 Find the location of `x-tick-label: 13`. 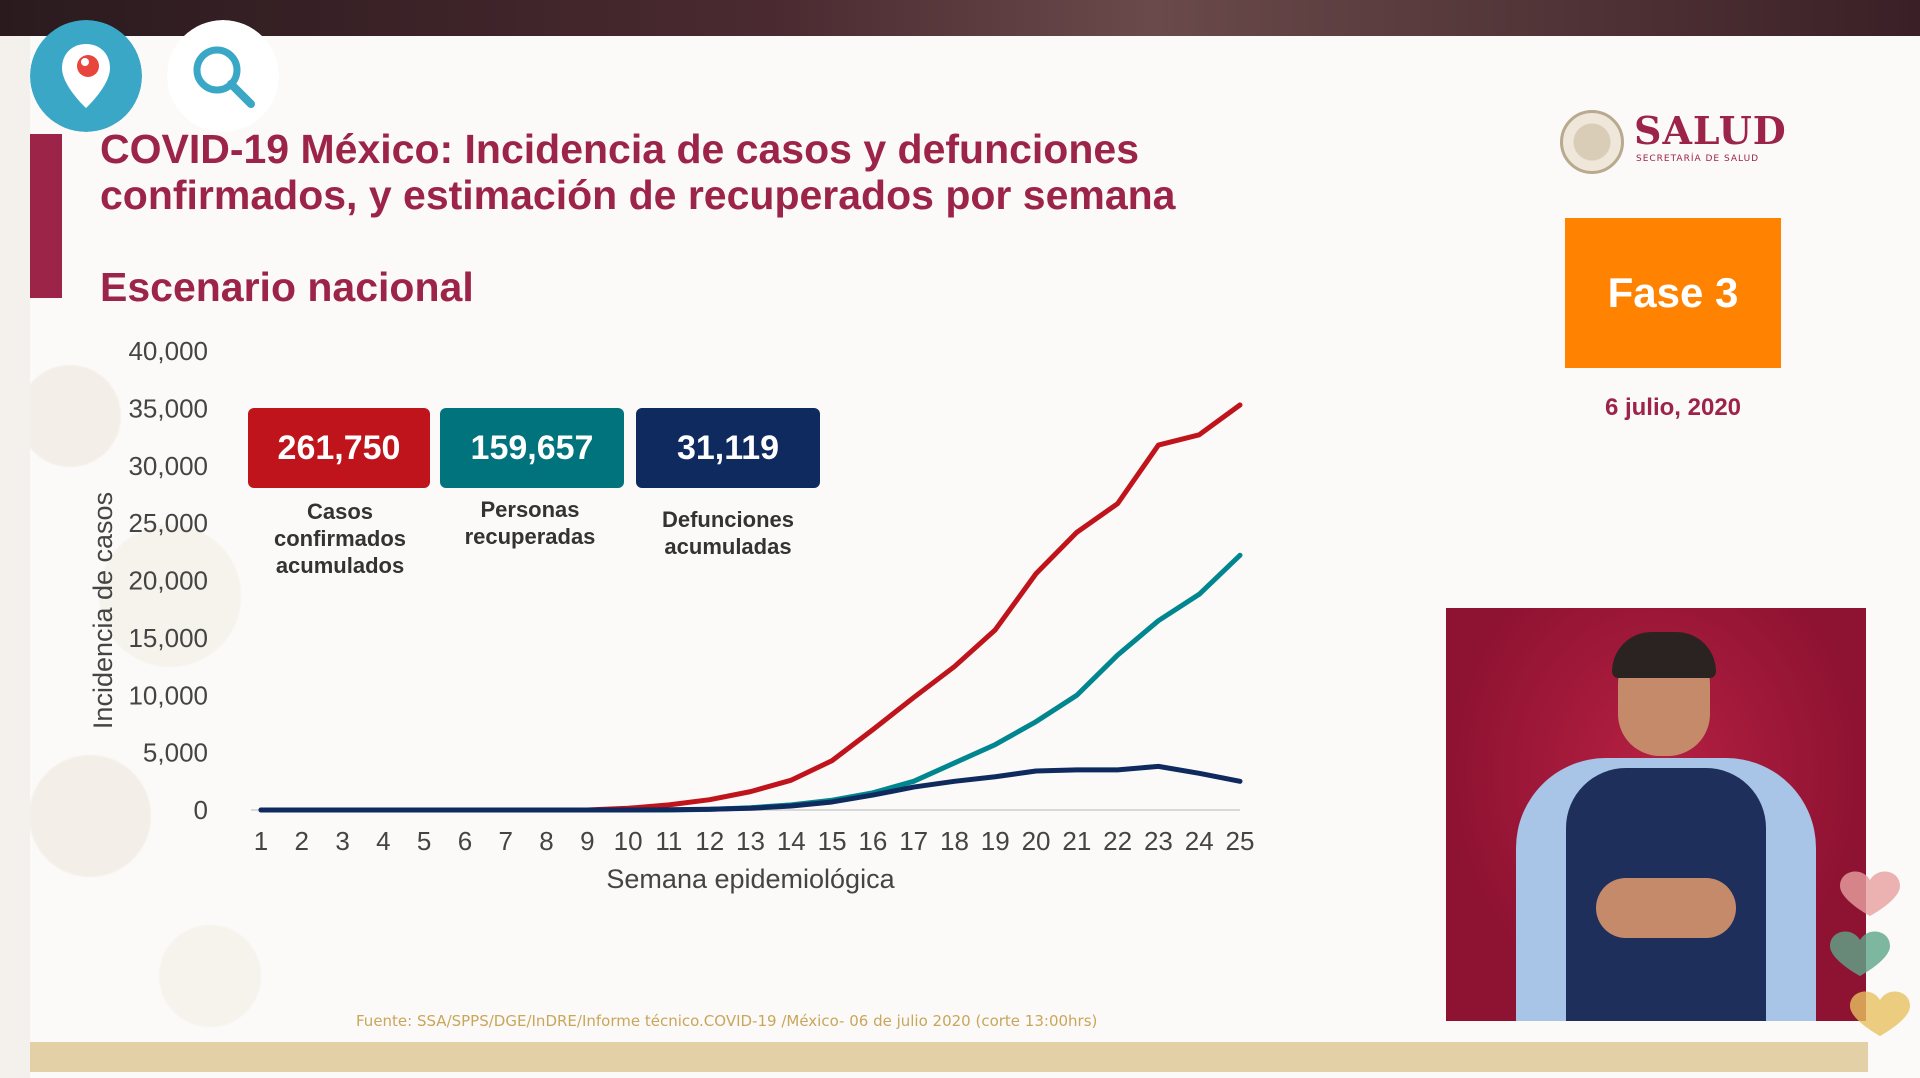

x-tick-label: 13 is located at coordinates (750, 841).